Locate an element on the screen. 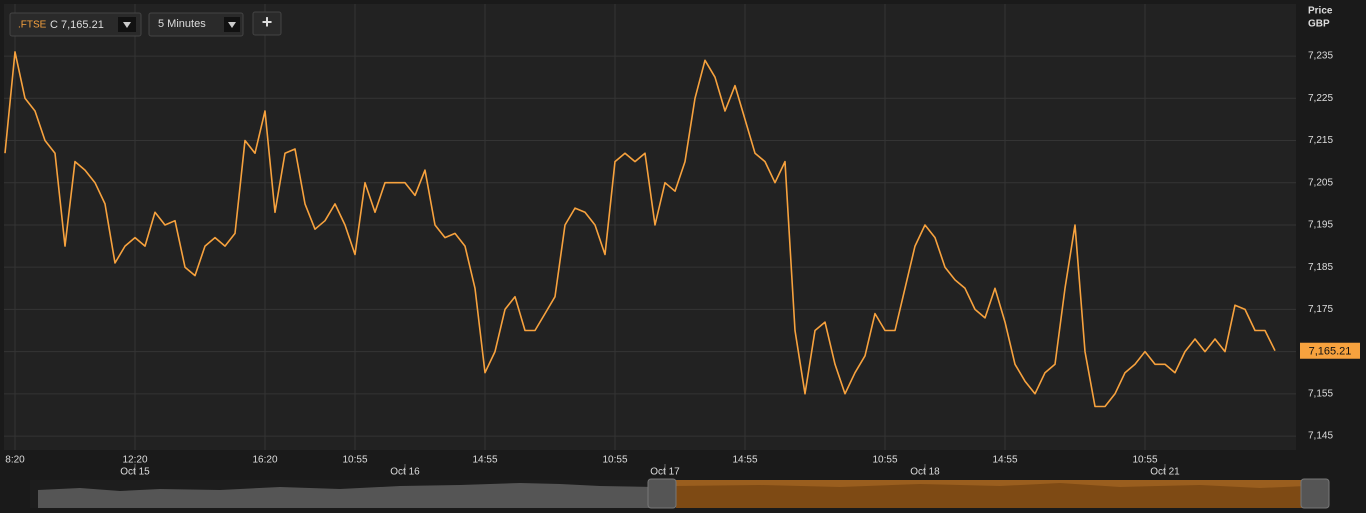  quote: C 7,165.21 is located at coordinates (77, 25).